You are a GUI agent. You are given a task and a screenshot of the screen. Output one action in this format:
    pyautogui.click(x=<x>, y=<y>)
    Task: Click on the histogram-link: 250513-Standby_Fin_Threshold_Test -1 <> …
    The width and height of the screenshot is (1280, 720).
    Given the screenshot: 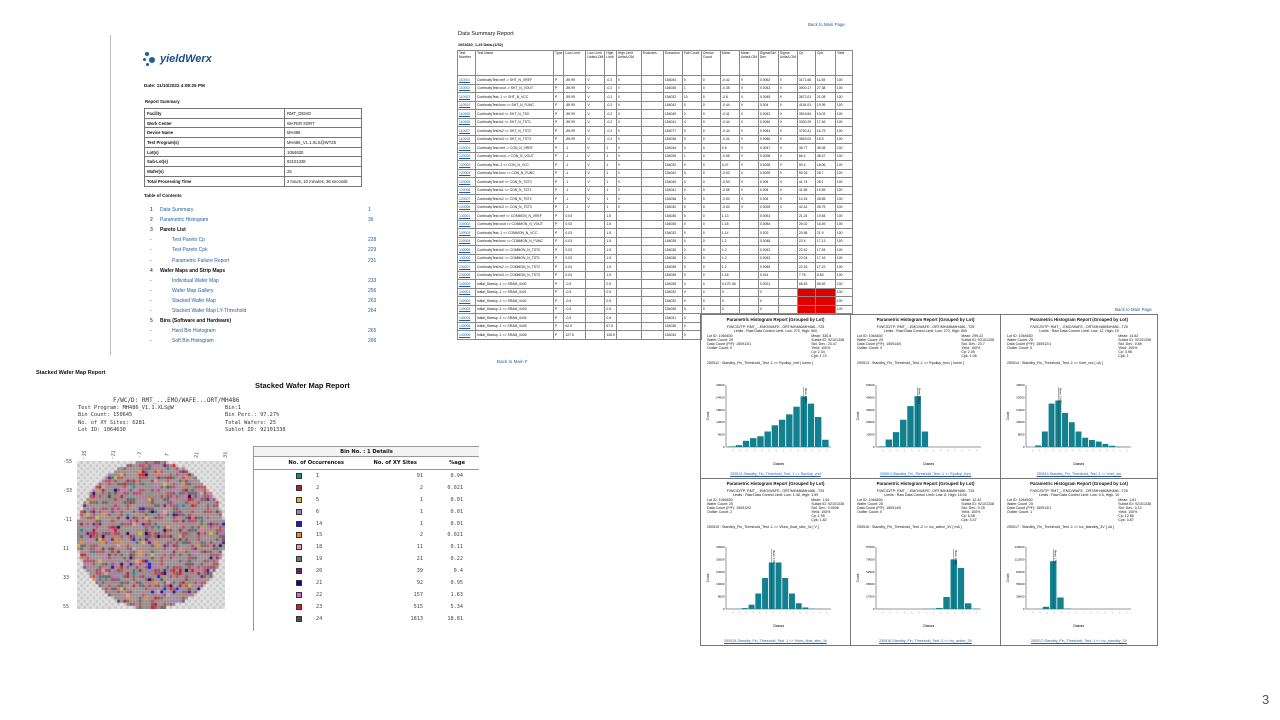 What is the action you would take?
    pyautogui.click(x=925, y=474)
    